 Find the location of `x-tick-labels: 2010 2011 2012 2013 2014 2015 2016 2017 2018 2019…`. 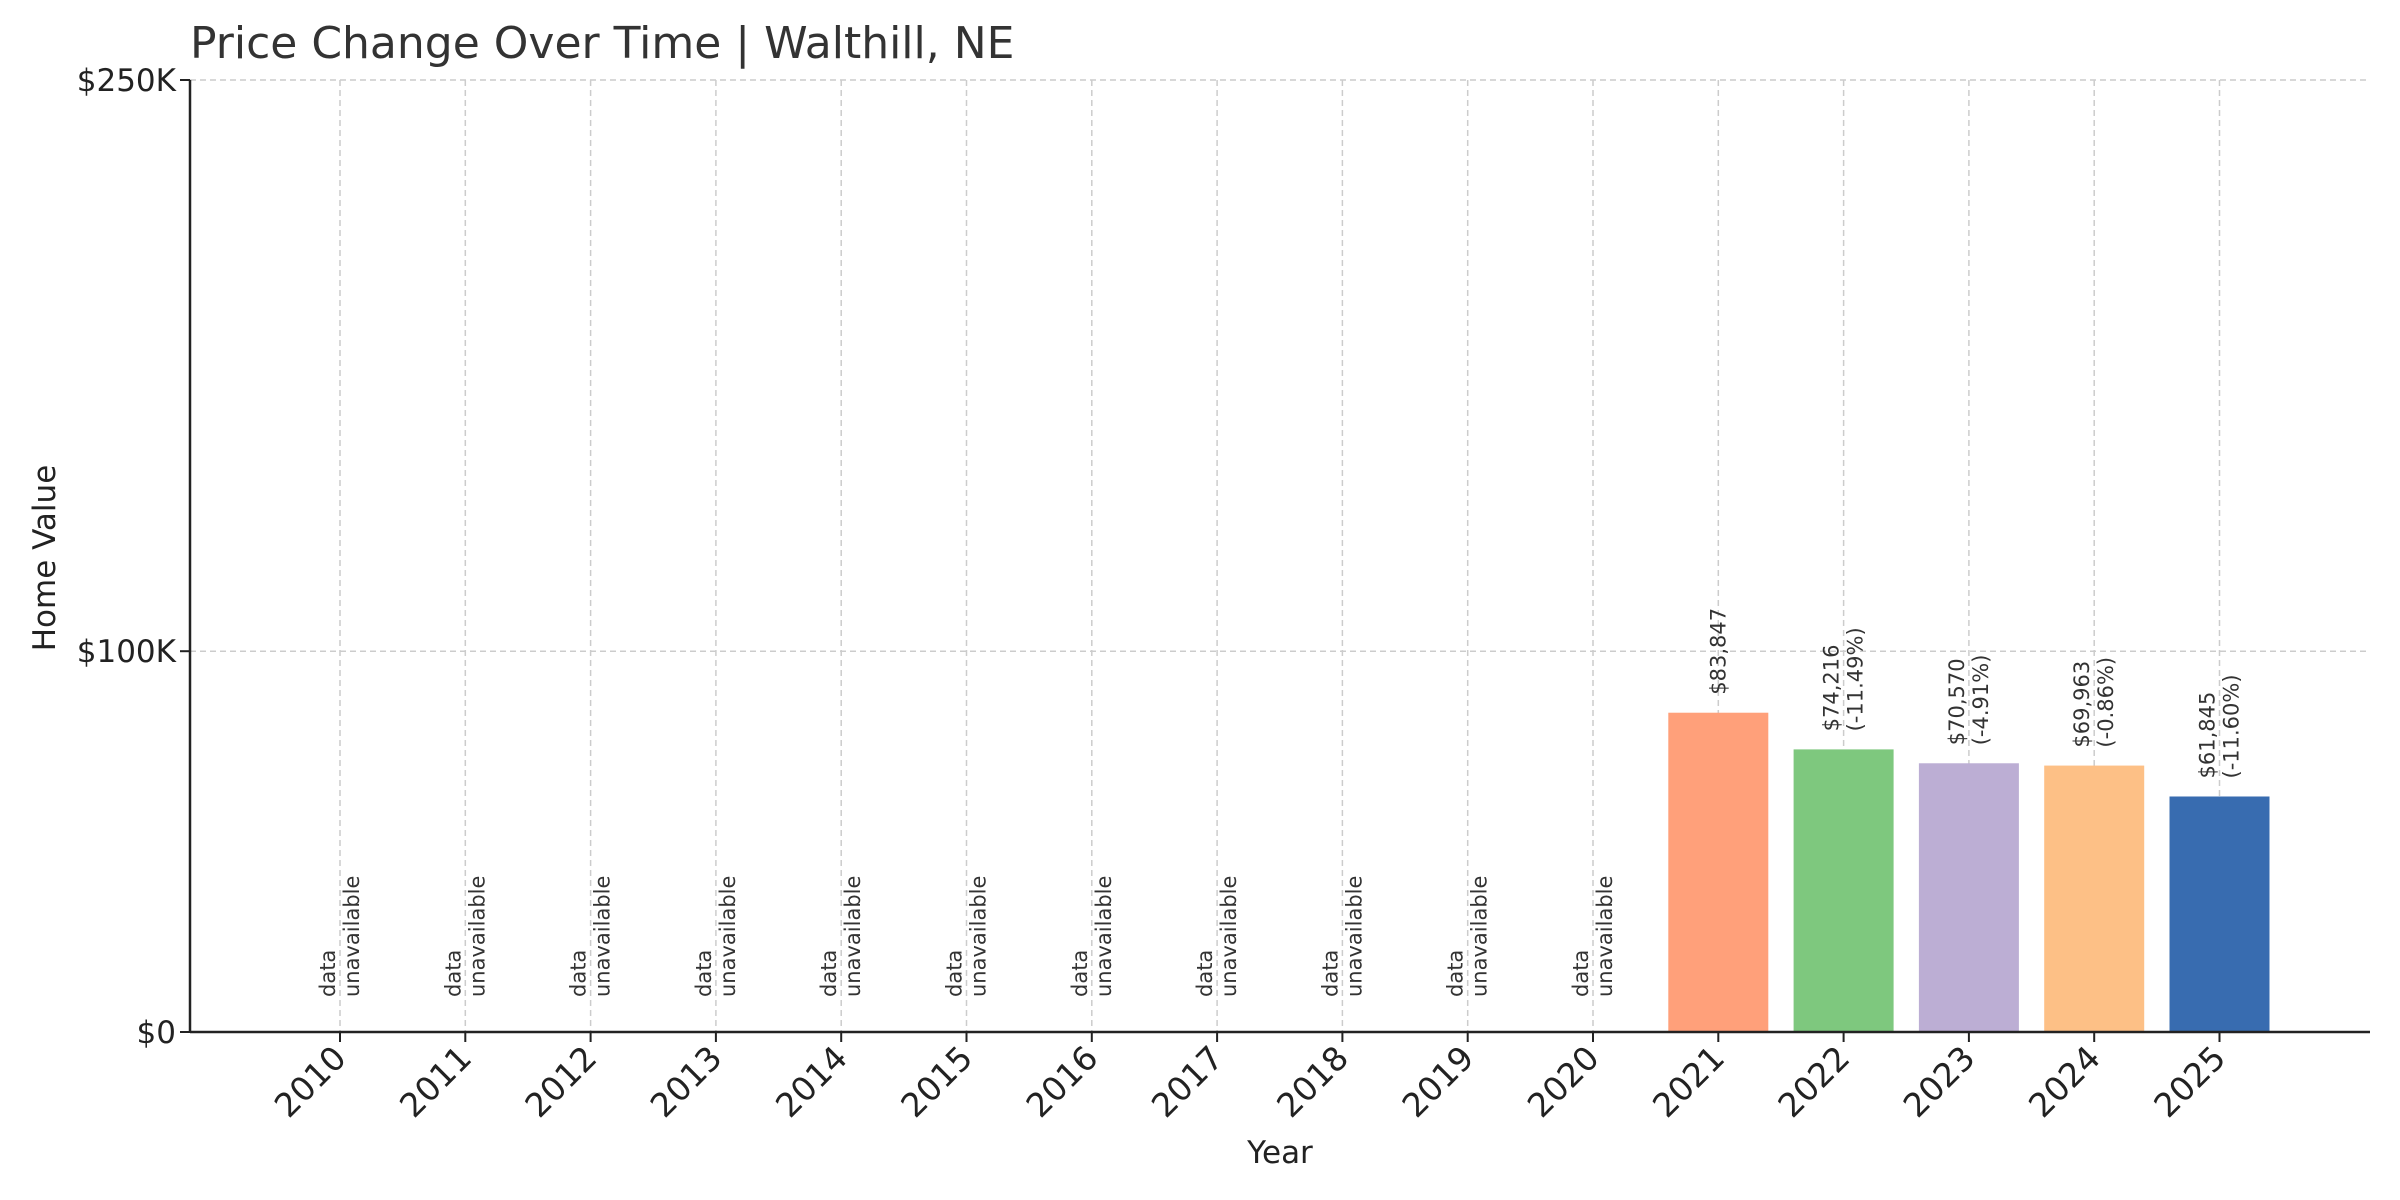

x-tick-labels: 2010 2011 2012 2013 2014 2015 2016 2017 2018 2019… is located at coordinates (1250, 1081).